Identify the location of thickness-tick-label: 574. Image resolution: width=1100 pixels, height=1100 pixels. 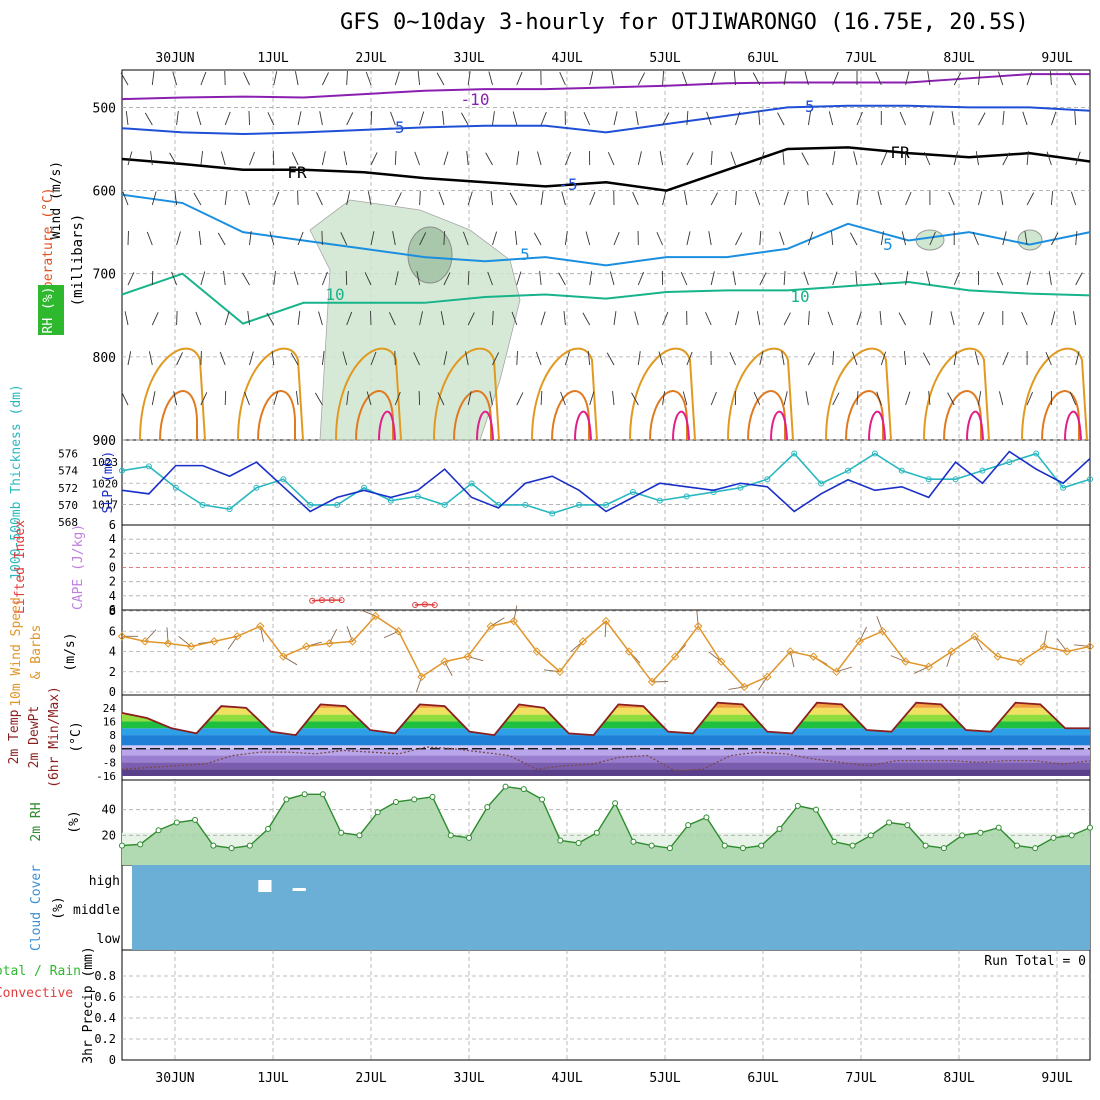
(68, 471).